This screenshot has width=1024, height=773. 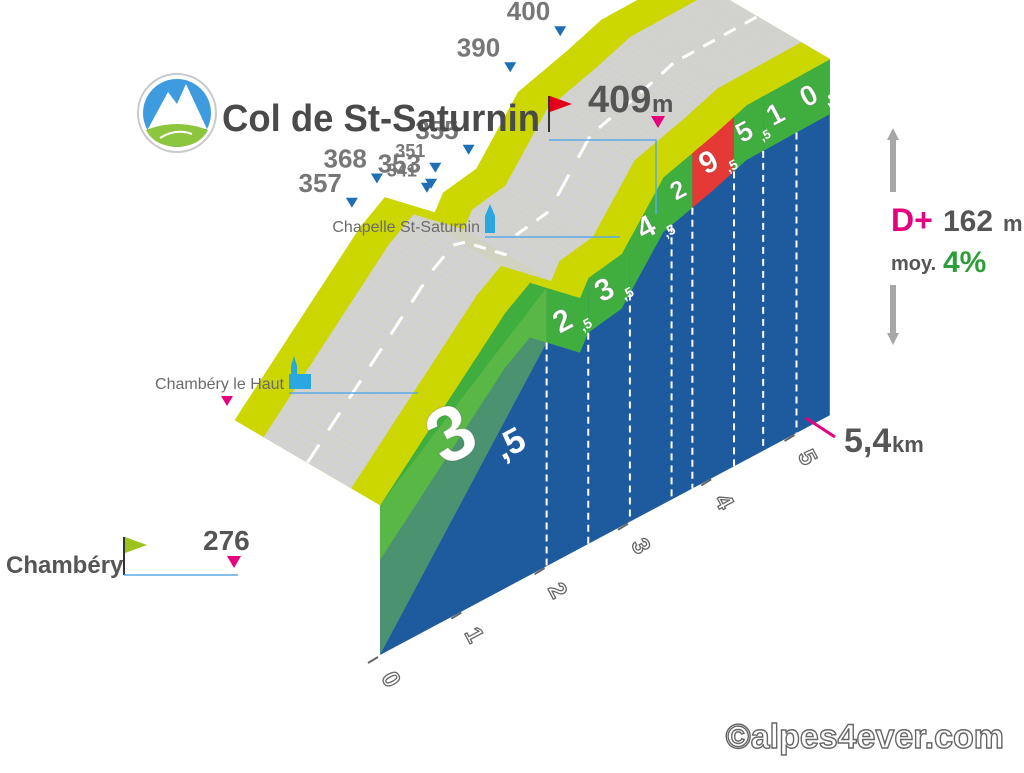 What do you see at coordinates (1013, 223) in the screenshot?
I see `gain-unit: m` at bounding box center [1013, 223].